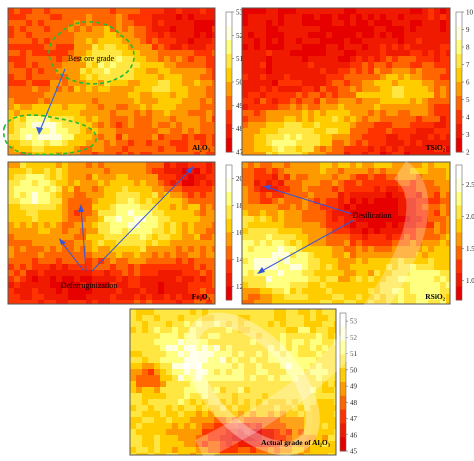 This screenshot has width=474, height=461. Describe the element at coordinates (435, 296) in the screenshot. I see `panel-label-rsio2: RSiO₂` at that location.